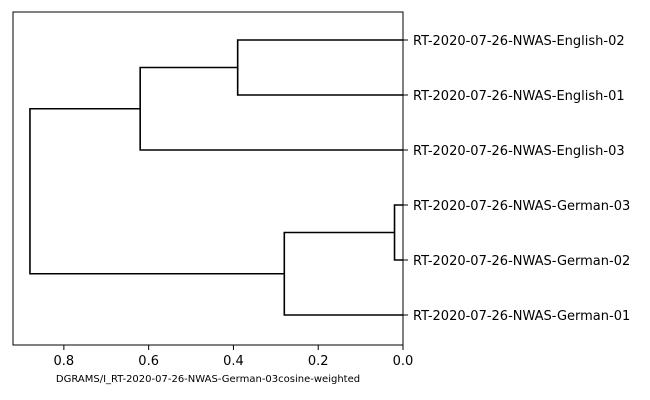 This screenshot has height=400, width=650. I want to click on x-axis-ticks: 0.8 0.6 0.4 0.2 0.0, so click(234, 357).